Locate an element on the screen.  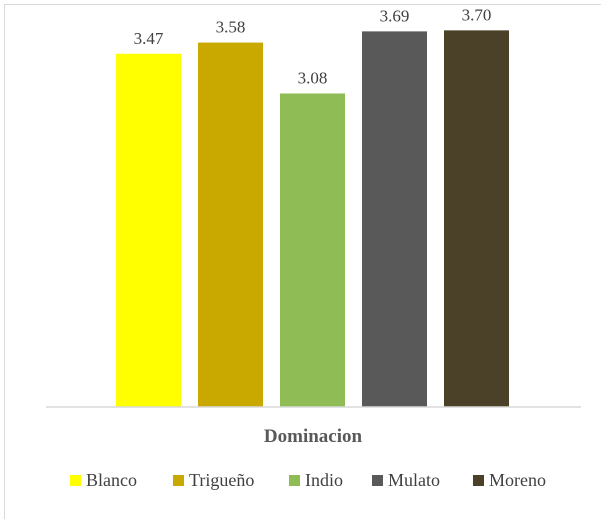
legend-item-blanco: Blanco is located at coordinates (103, 480).